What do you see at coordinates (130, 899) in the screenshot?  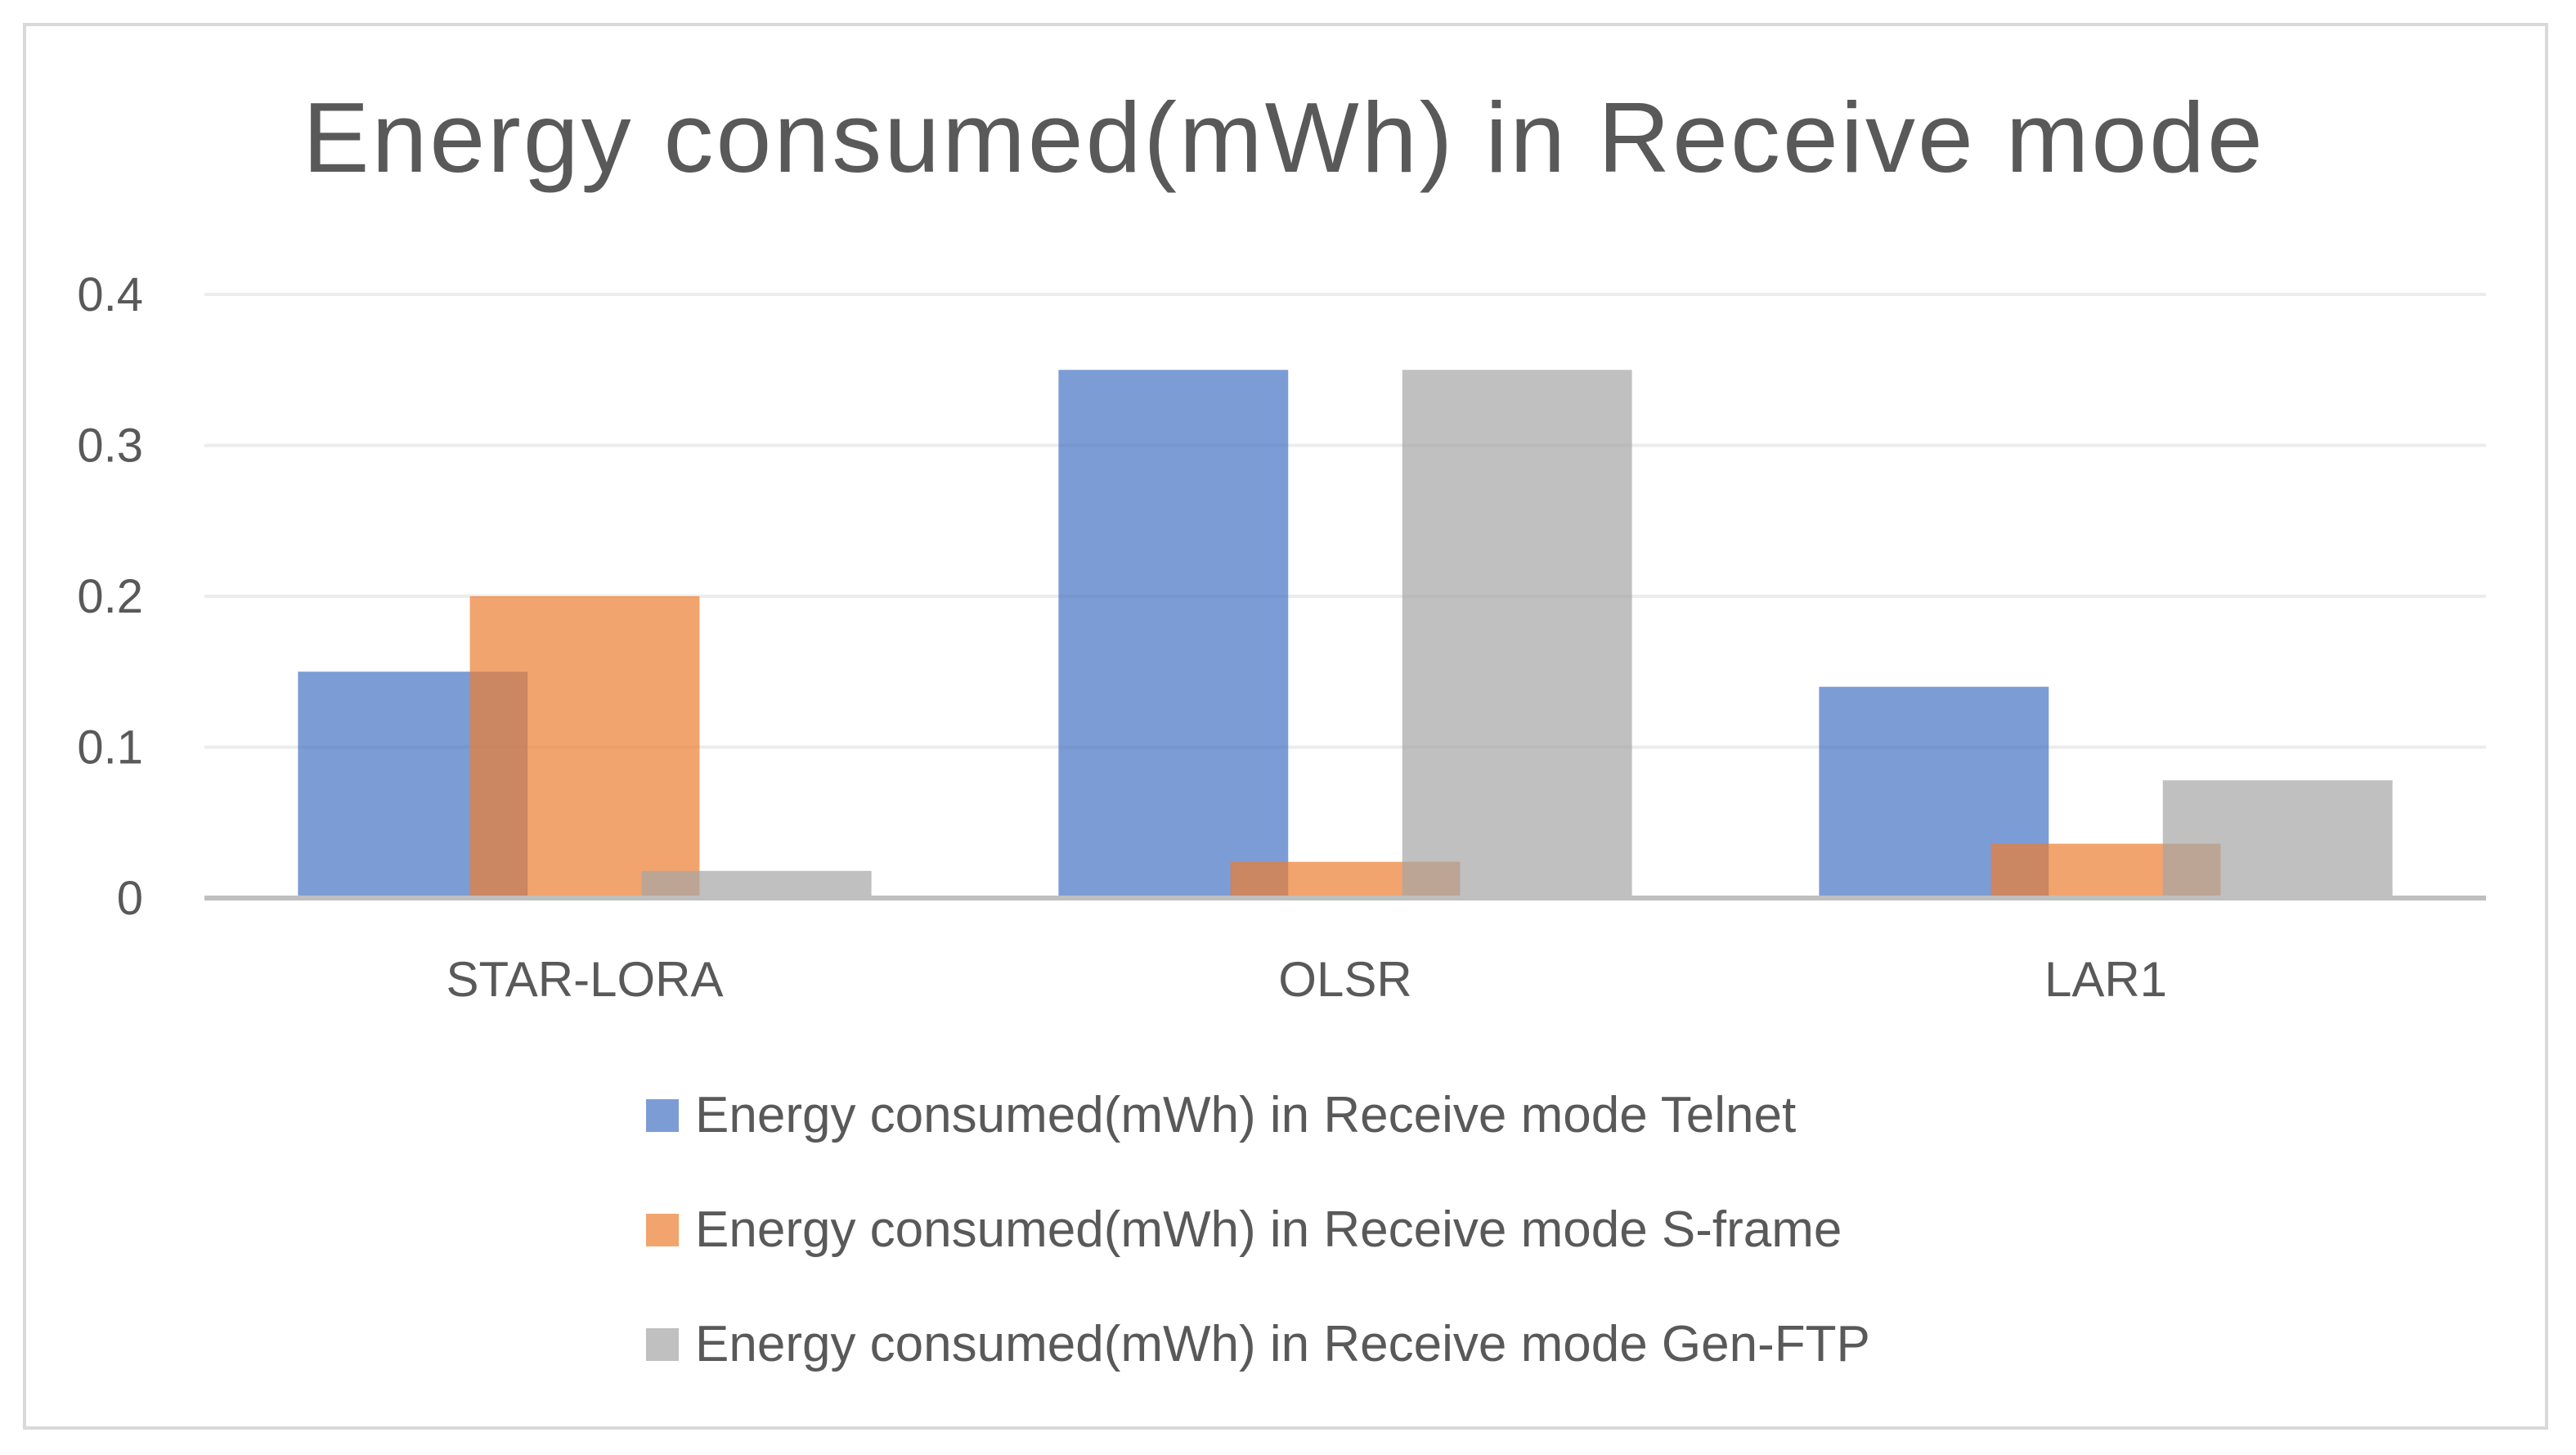 I see `y-tick-label: 0` at bounding box center [130, 899].